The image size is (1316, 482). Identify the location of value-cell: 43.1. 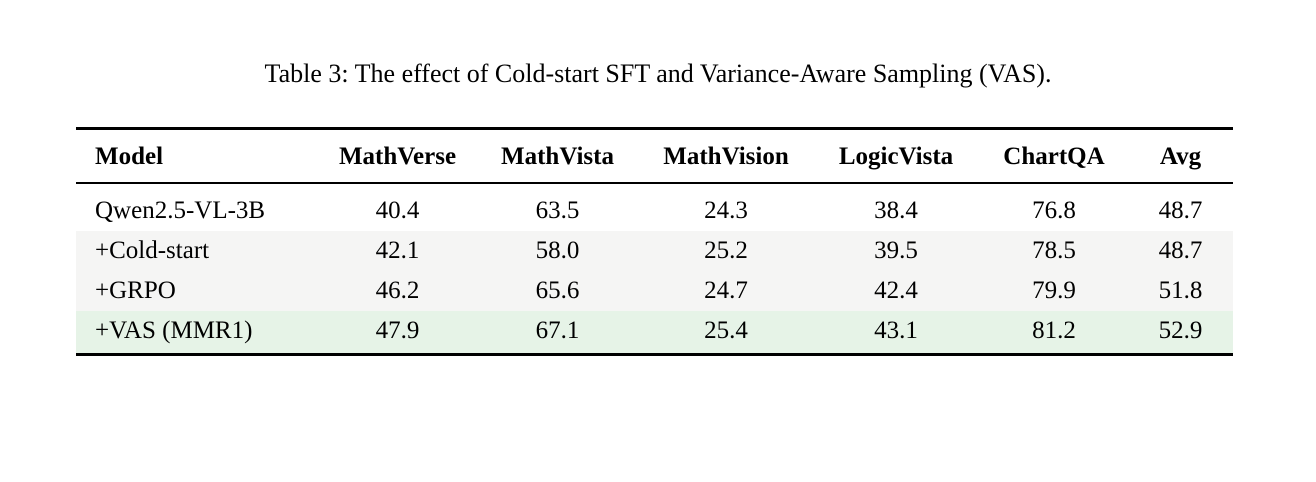
(896, 330).